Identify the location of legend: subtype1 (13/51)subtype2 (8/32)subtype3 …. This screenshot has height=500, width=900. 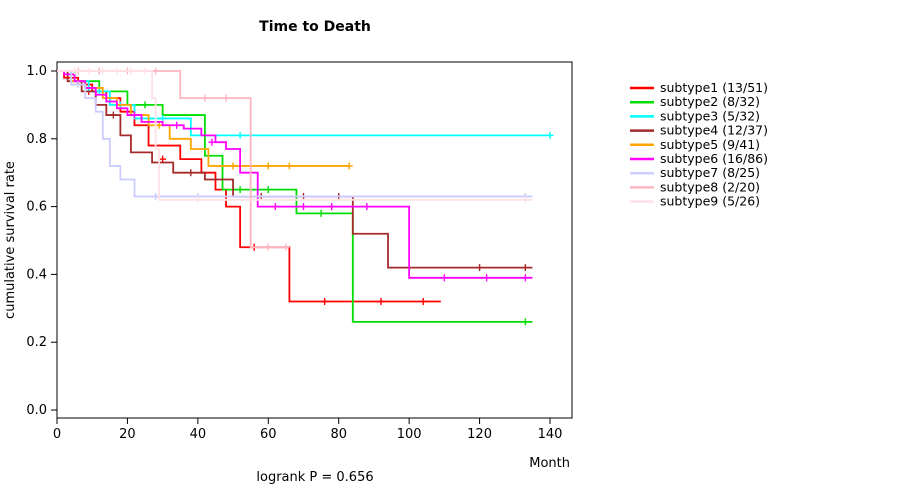
(699, 144).